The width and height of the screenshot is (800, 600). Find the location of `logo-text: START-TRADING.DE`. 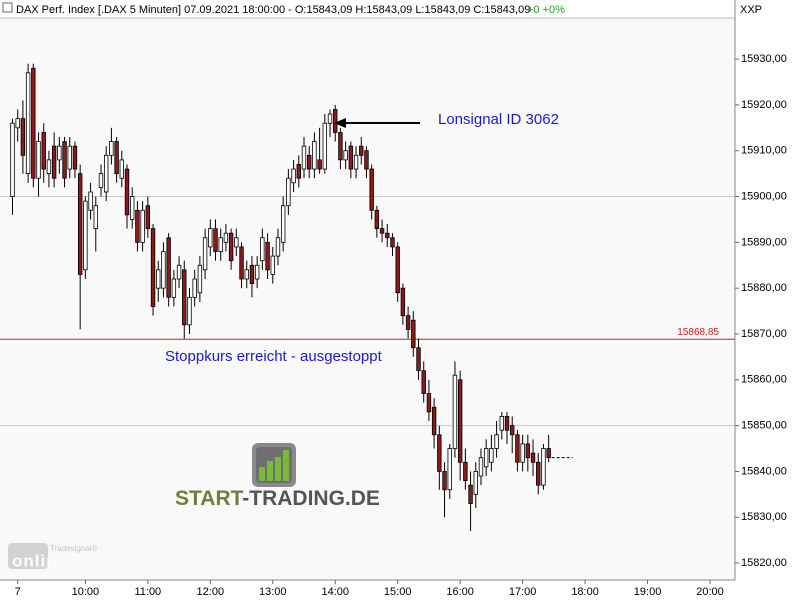

logo-text: START-TRADING.DE is located at coordinates (277, 498).